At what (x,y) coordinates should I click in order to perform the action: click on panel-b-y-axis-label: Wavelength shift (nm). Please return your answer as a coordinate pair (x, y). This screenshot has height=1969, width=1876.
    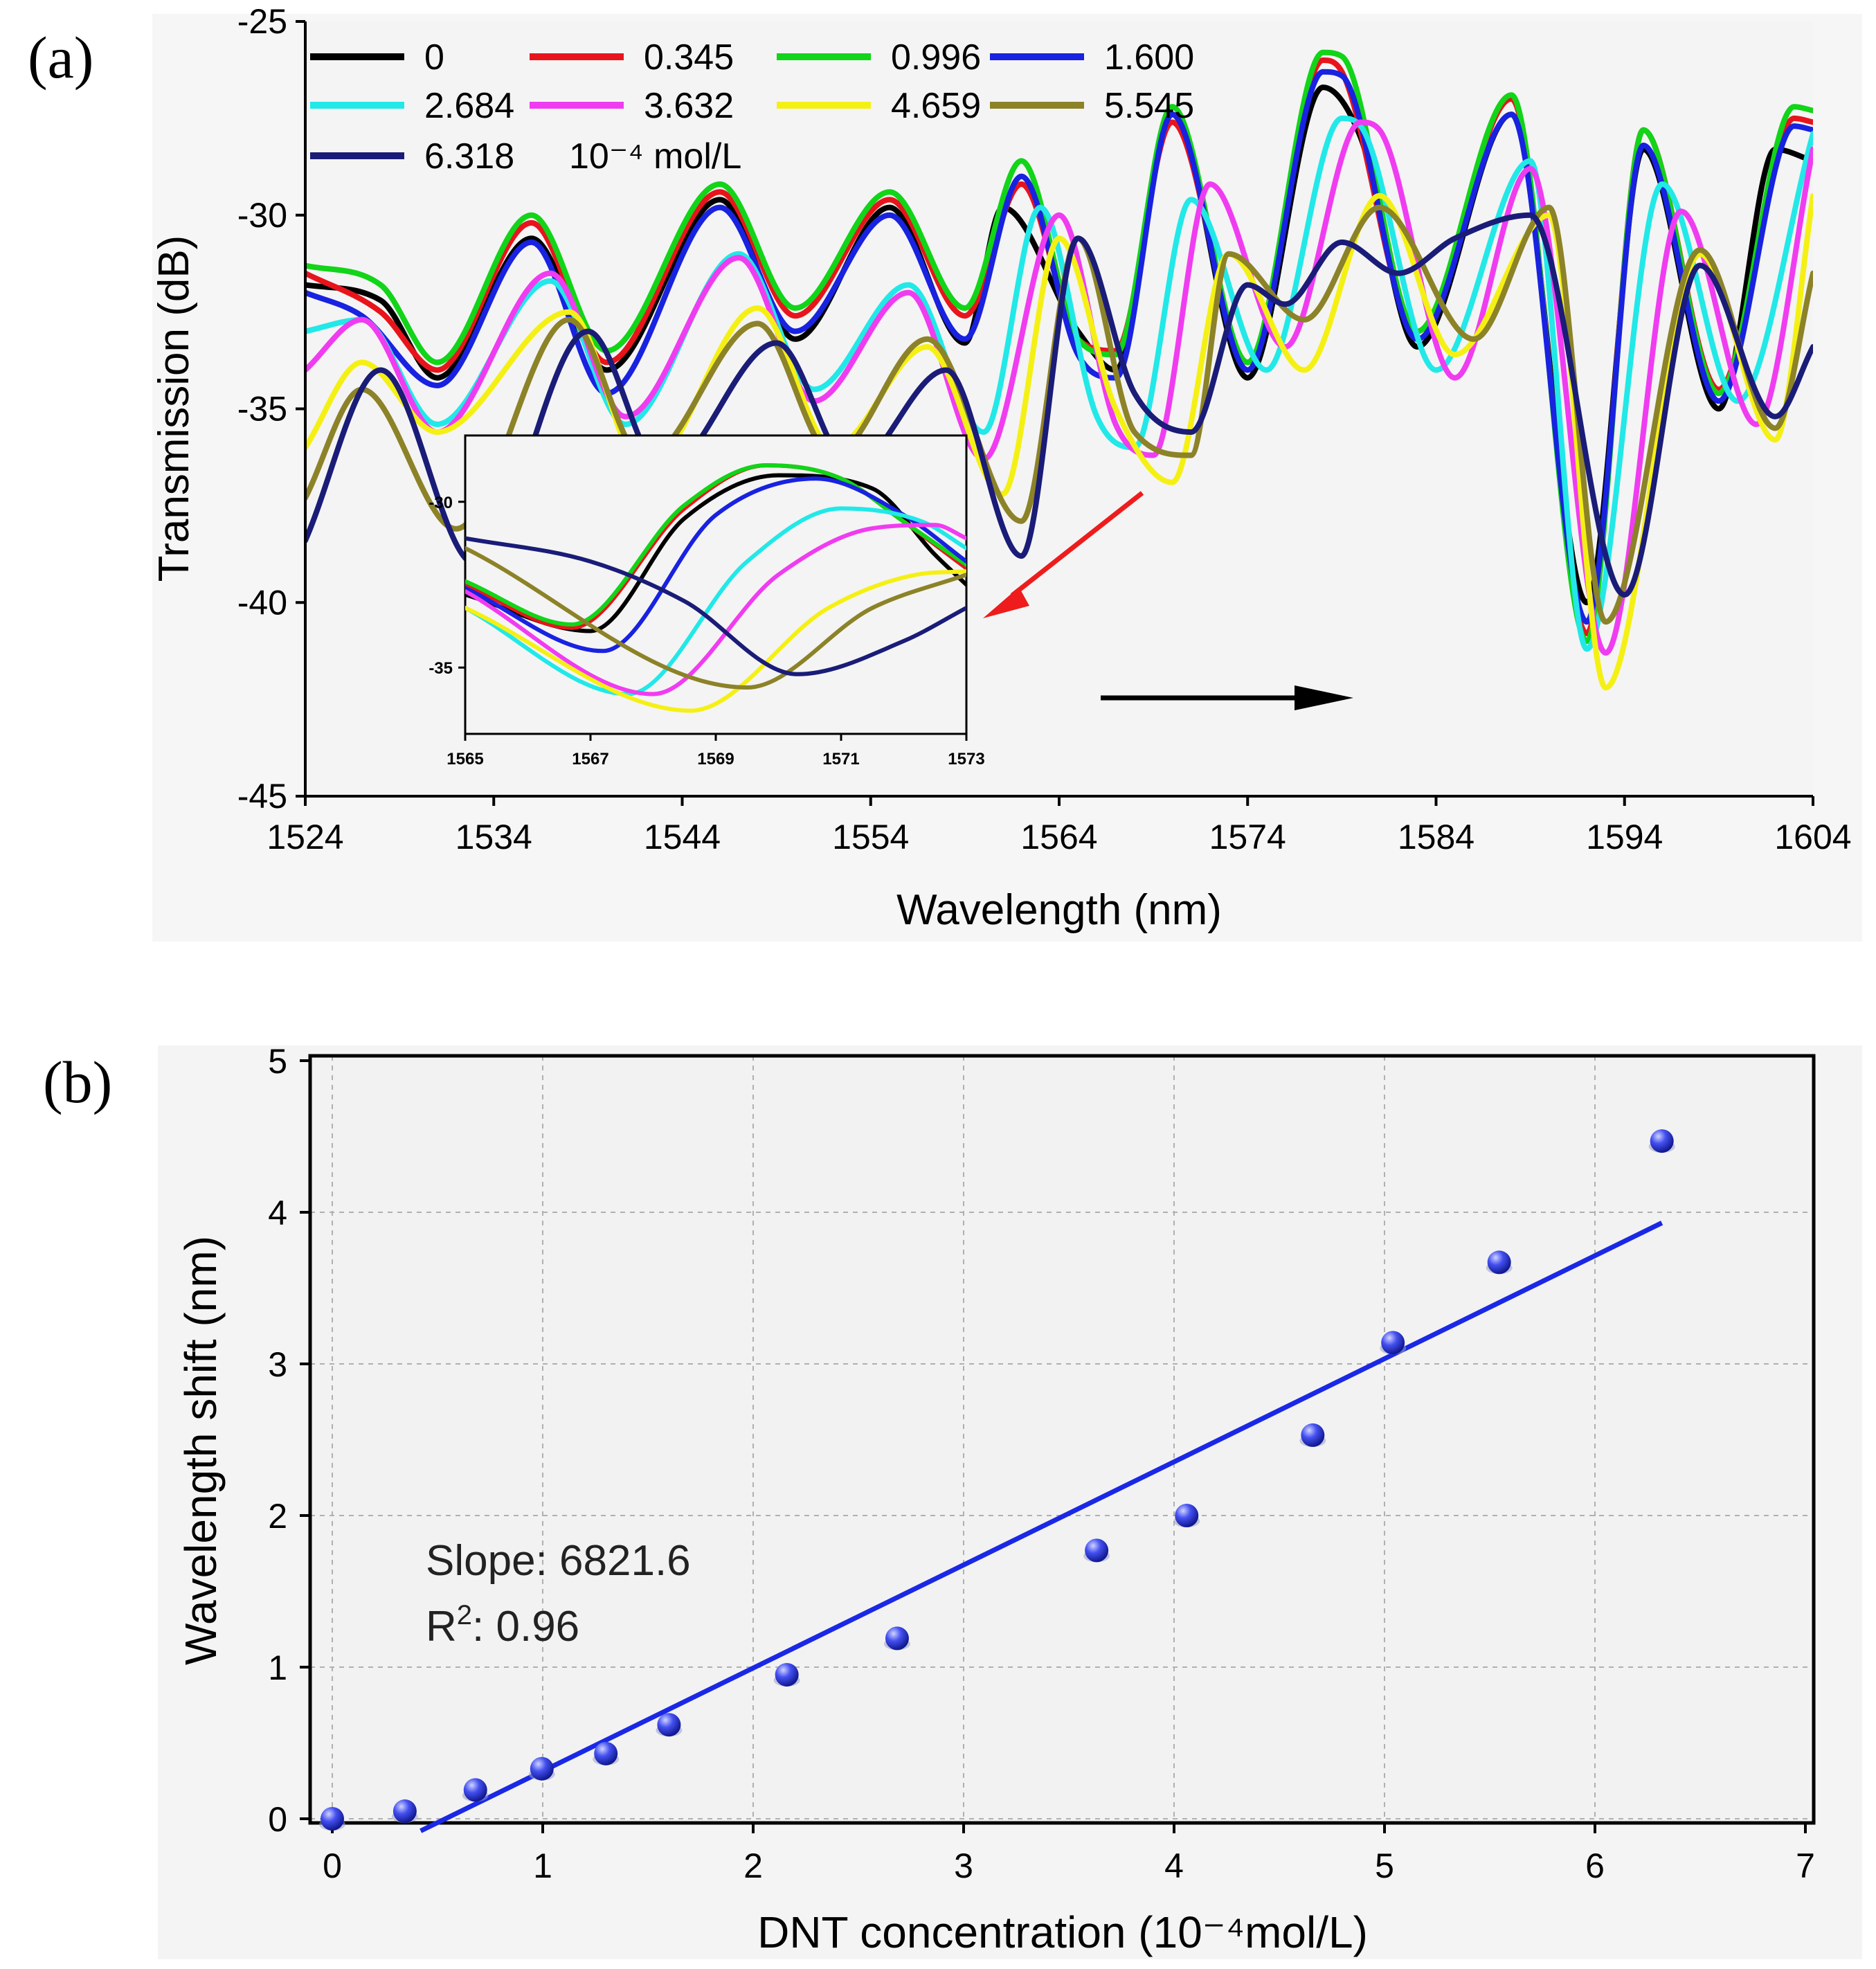
    Looking at the image, I should click on (201, 1450).